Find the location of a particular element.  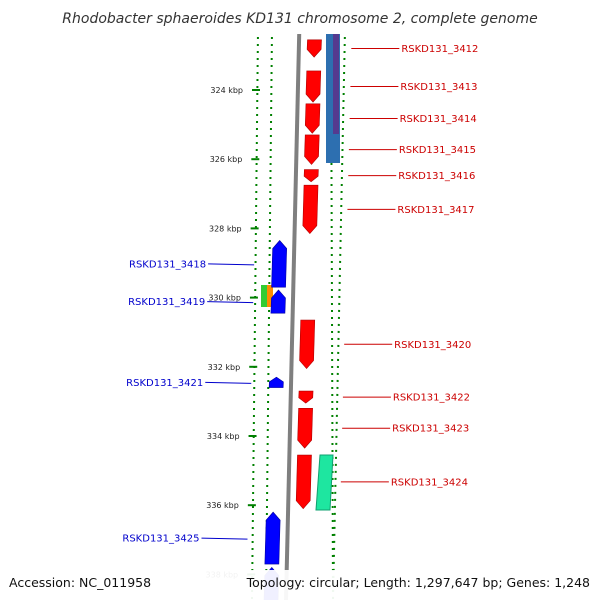

gene-layer is located at coordinates (292, 319).